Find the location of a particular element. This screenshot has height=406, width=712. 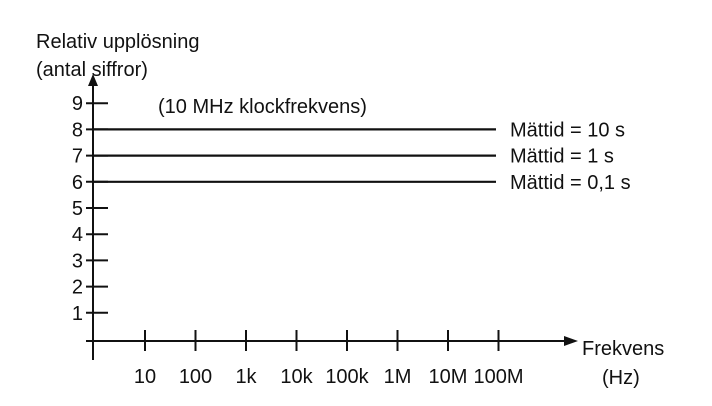

y-tick-label: 4 is located at coordinates (77, 235).